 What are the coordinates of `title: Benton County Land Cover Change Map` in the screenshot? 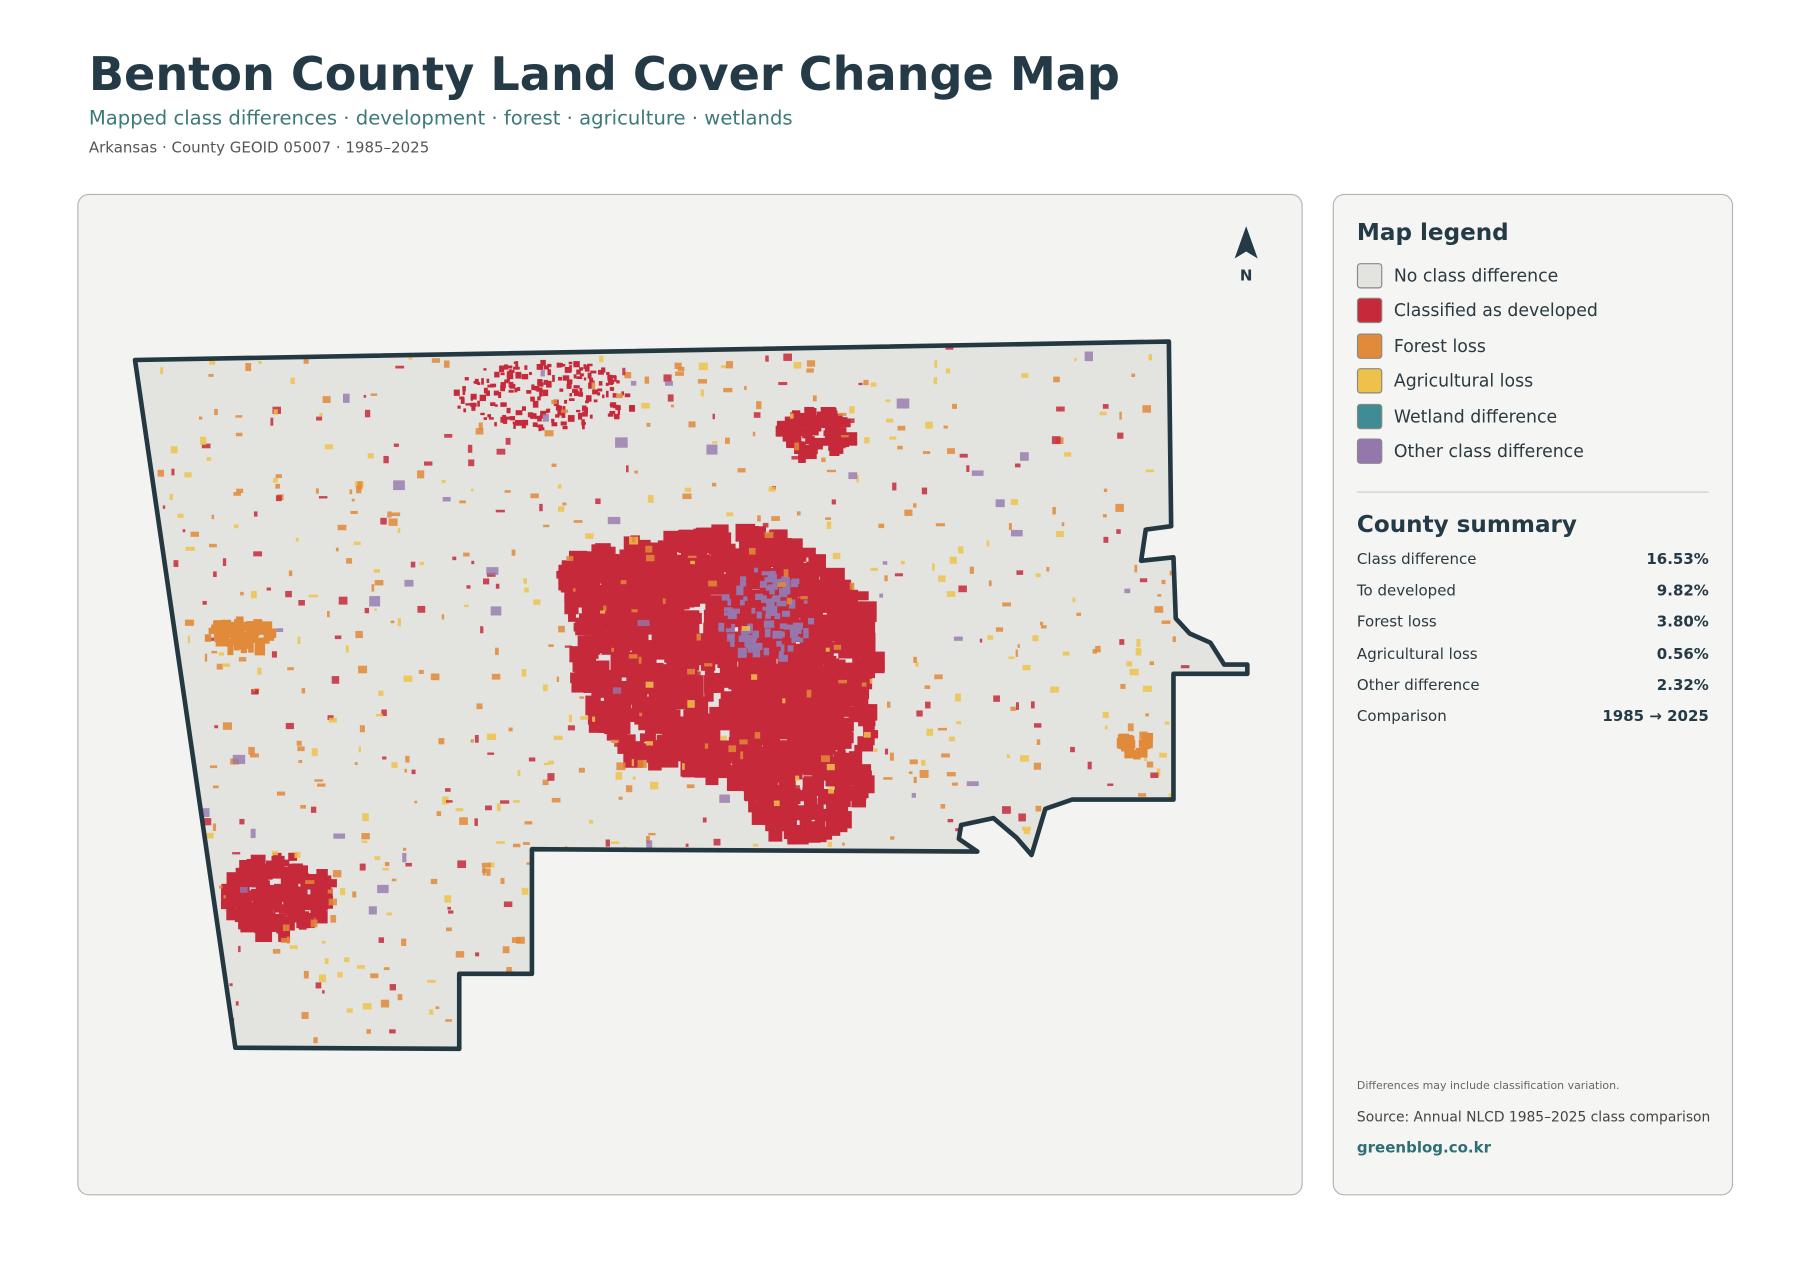 It's located at (604, 75).